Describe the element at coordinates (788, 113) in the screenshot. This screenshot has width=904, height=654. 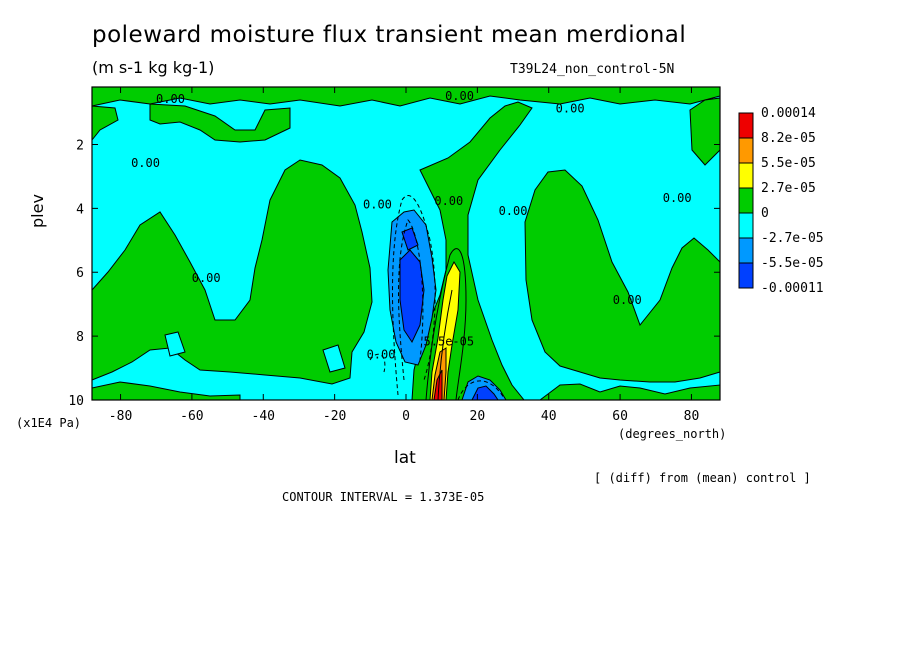
I see `legend-label: 0.00014` at that location.